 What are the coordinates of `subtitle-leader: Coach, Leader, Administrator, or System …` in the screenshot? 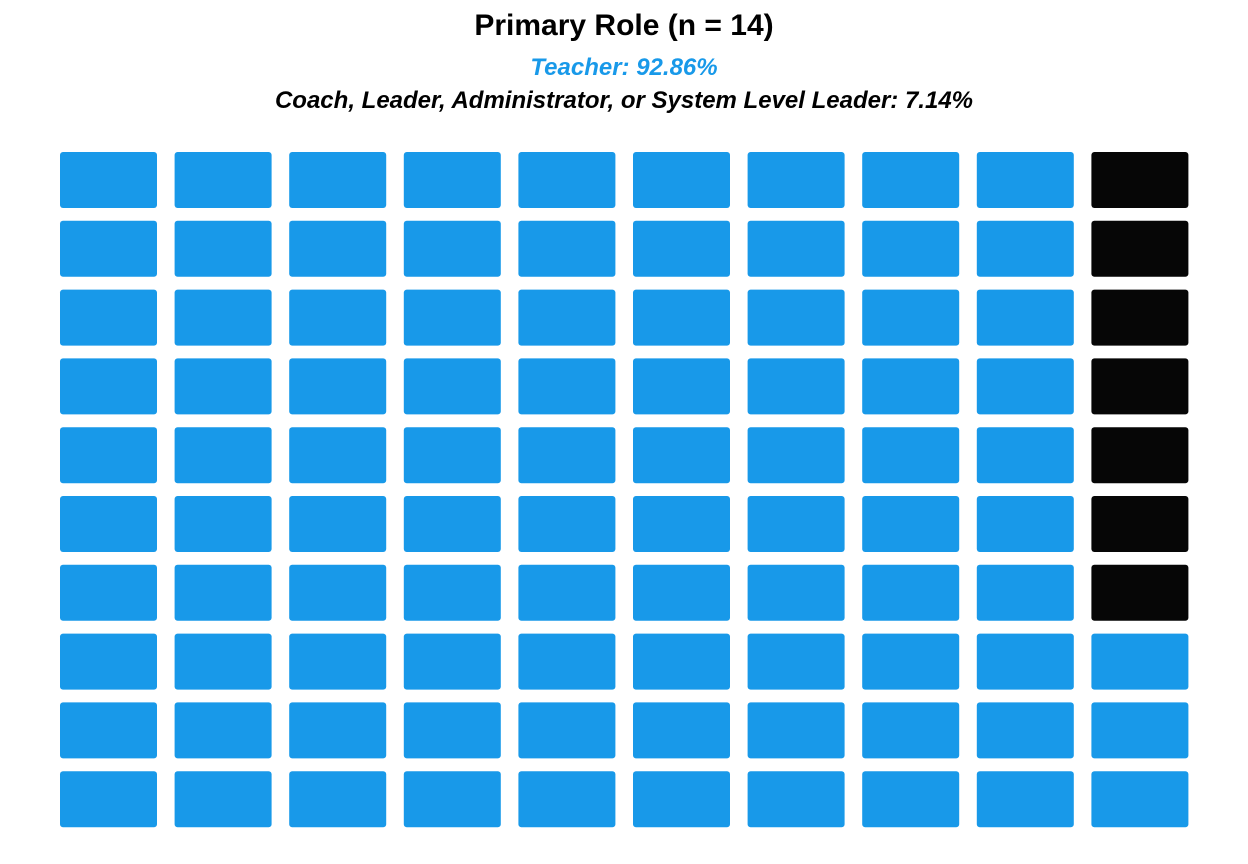 It's located at (624, 100).